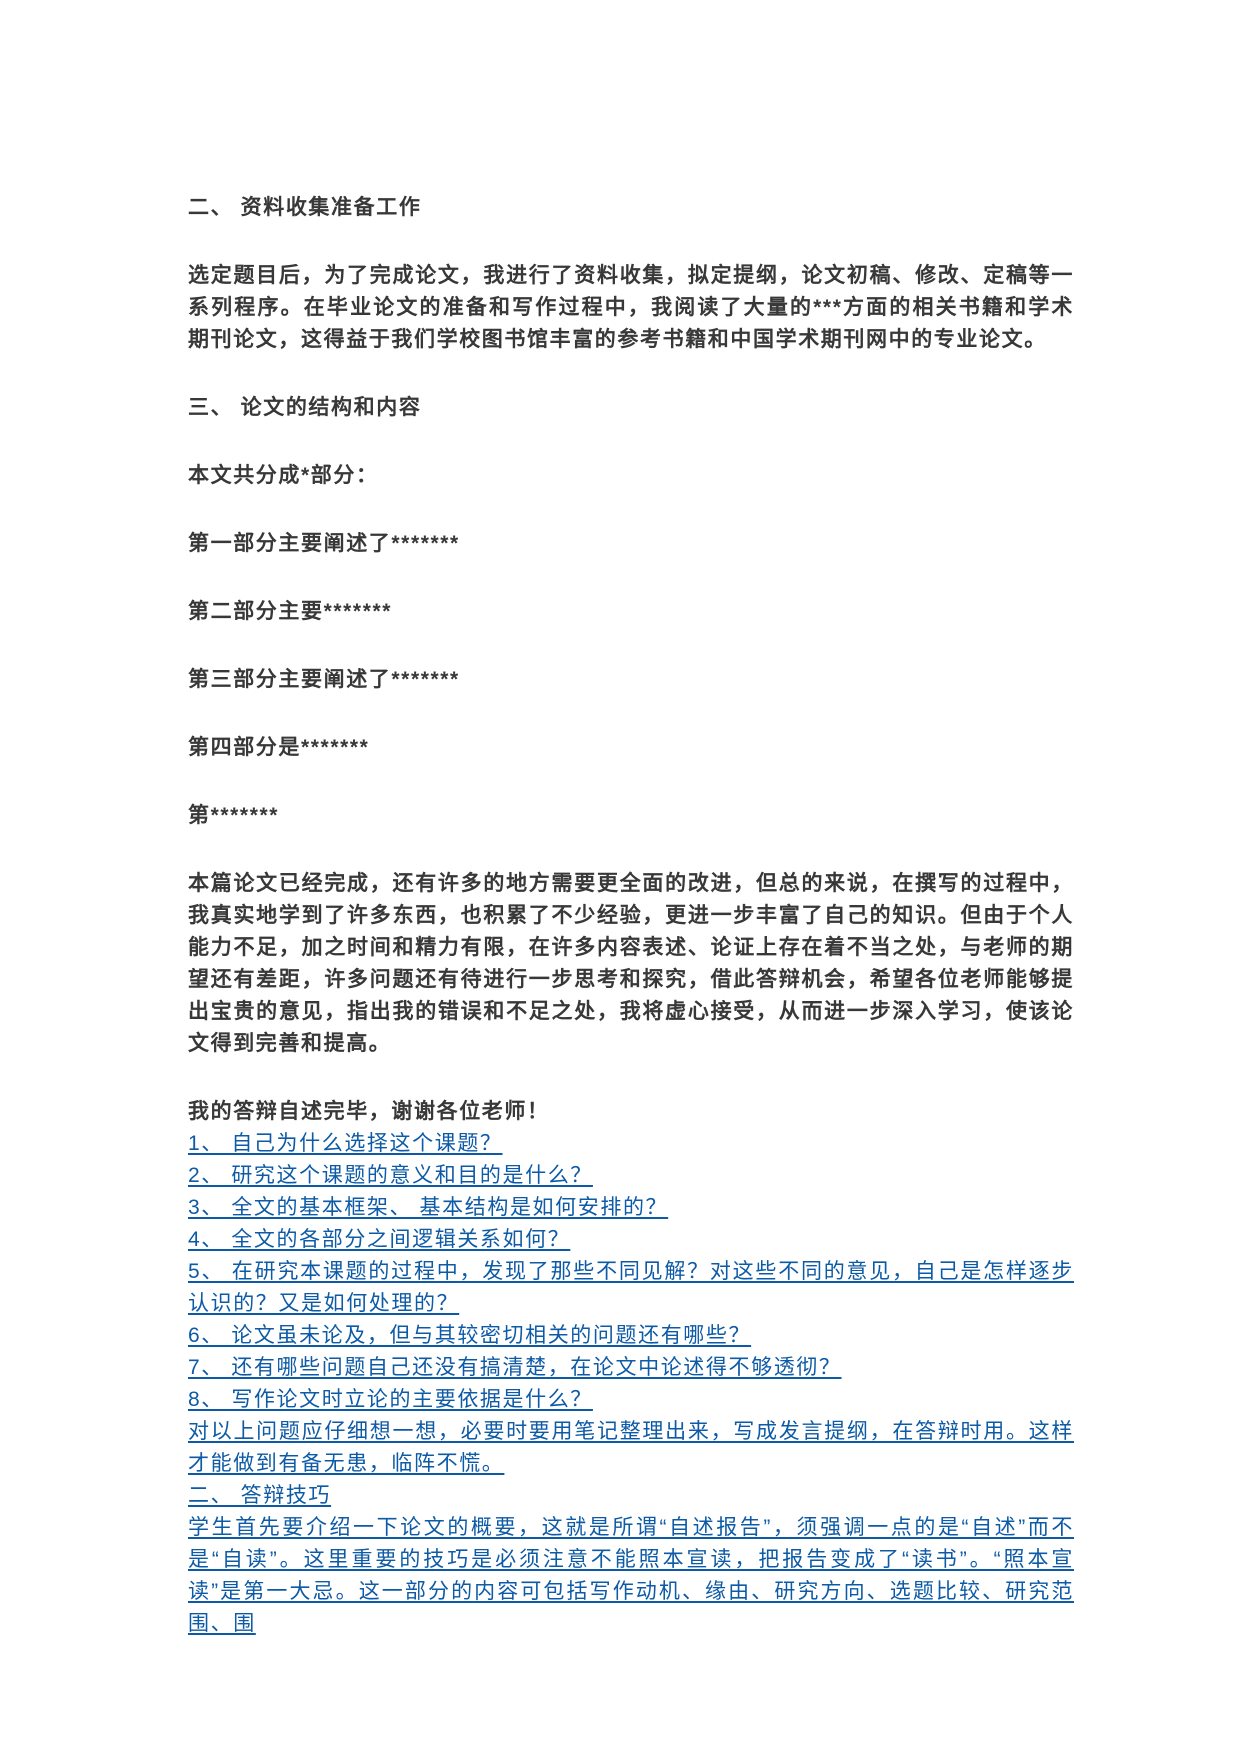 This screenshot has width=1240, height=1754. Describe the element at coordinates (324, 543) in the screenshot. I see `paragraph-part-1: 第一部分主要阐述了*******` at that location.